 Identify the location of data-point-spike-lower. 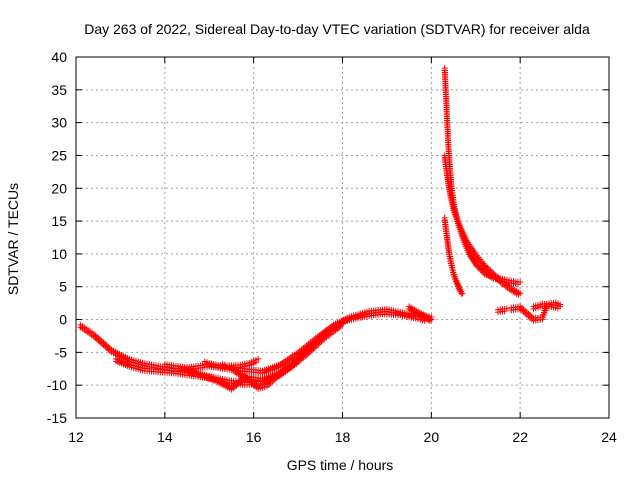
(462, 293).